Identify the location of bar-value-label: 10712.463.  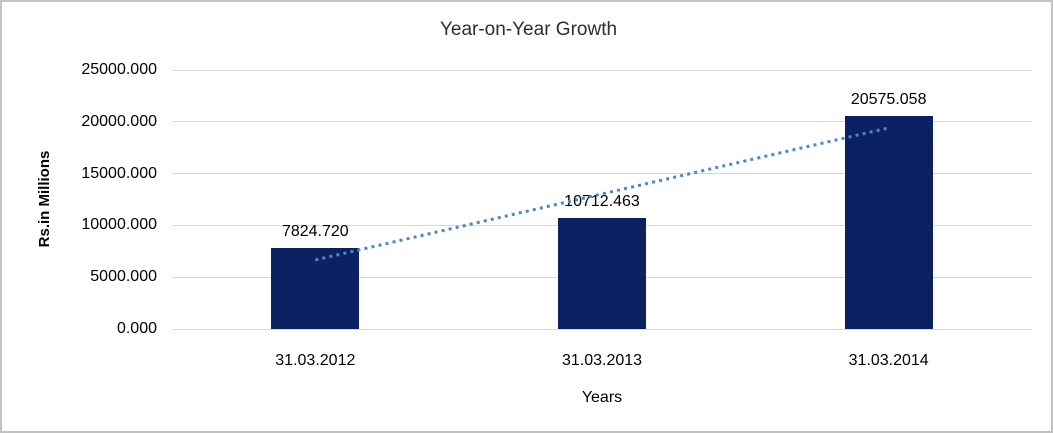
(602, 202).